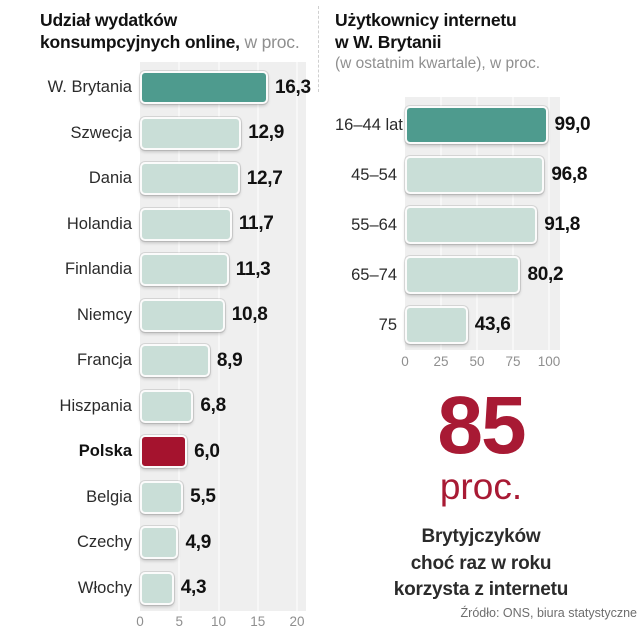 This screenshot has height=640, width=640. I want to click on bar-value: 8,9, so click(229, 360).